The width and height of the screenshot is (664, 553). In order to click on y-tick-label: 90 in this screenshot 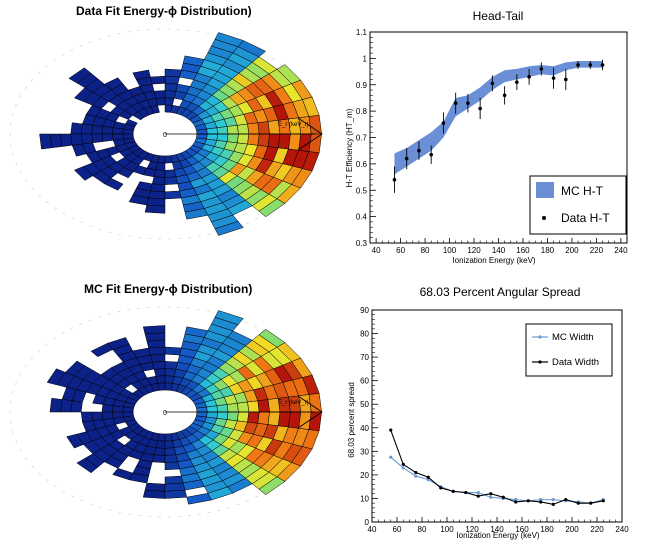, I will do `click(364, 310)`.